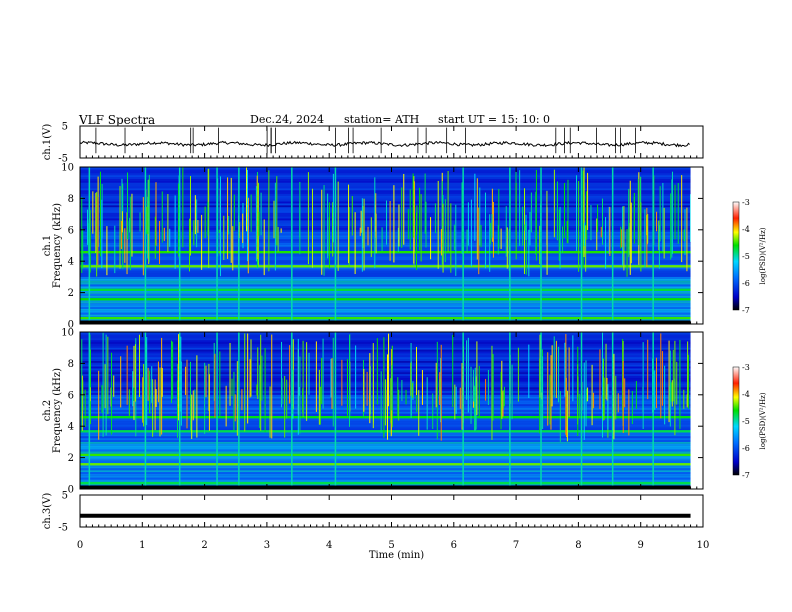  What do you see at coordinates (204, 545) in the screenshot?
I see `x-tick-label: 2` at bounding box center [204, 545].